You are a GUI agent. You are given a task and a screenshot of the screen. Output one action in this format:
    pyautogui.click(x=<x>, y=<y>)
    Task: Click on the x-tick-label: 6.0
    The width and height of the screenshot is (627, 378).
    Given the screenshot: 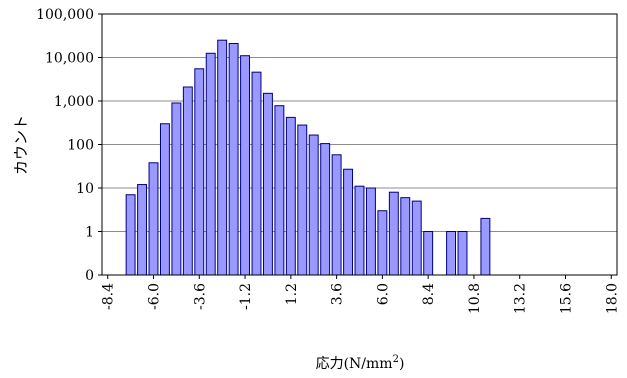 What is the action you would take?
    pyautogui.click(x=383, y=294)
    